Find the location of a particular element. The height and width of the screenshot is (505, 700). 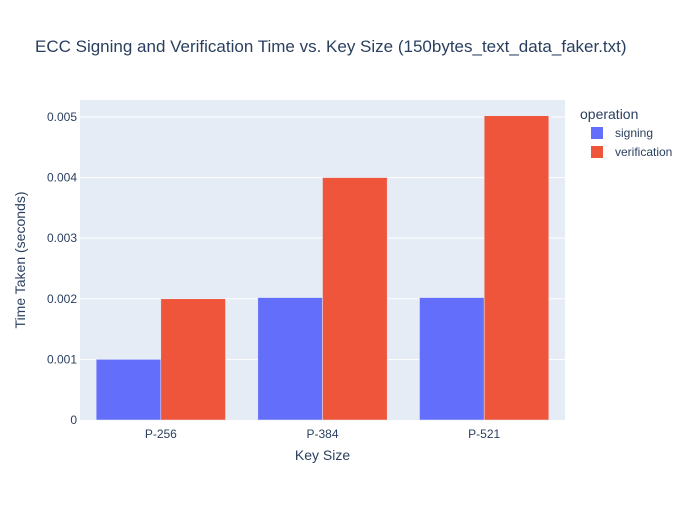

x-tick-label: P-256 is located at coordinates (161, 434).